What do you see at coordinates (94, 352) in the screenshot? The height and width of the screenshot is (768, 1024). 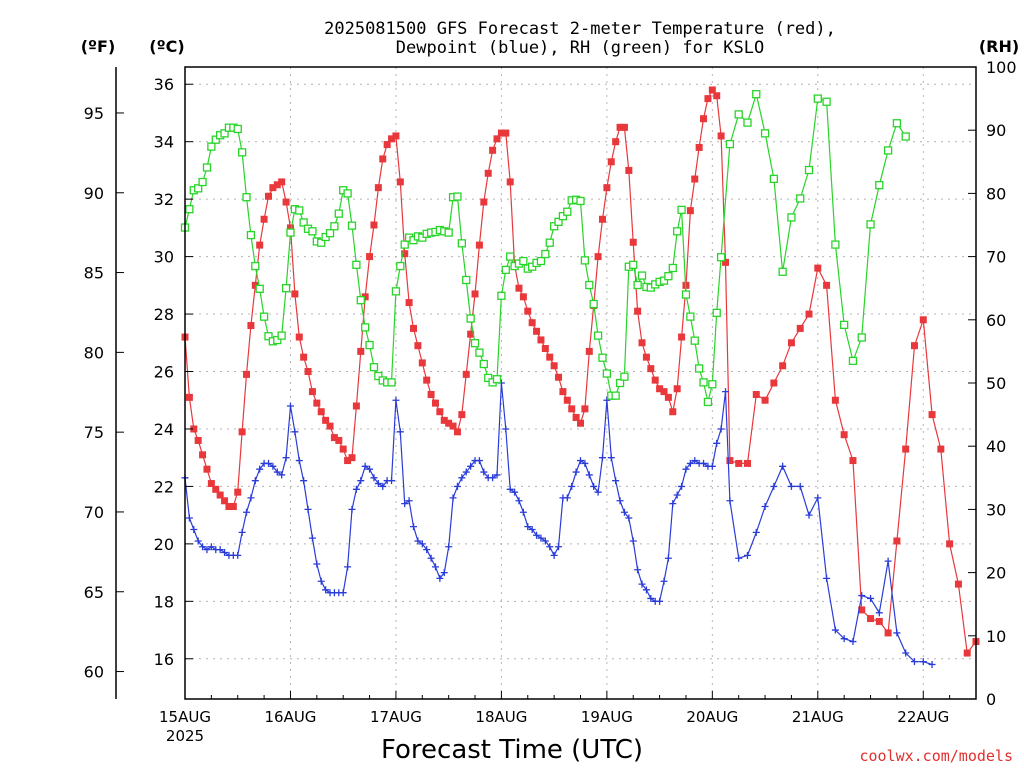 I see `fahrenheit-tick-label: 80` at bounding box center [94, 352].